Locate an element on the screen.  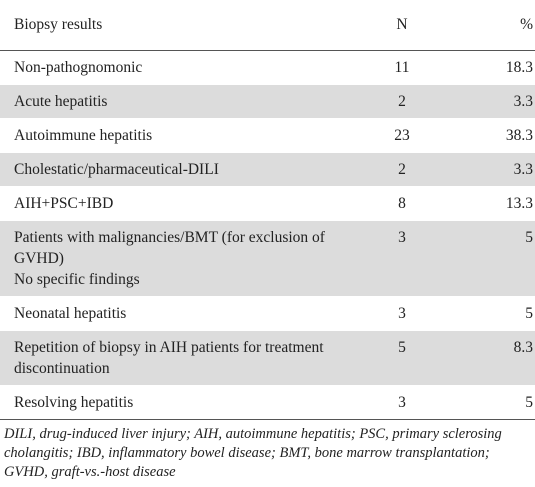
table-cell: 11 is located at coordinates (402, 67).